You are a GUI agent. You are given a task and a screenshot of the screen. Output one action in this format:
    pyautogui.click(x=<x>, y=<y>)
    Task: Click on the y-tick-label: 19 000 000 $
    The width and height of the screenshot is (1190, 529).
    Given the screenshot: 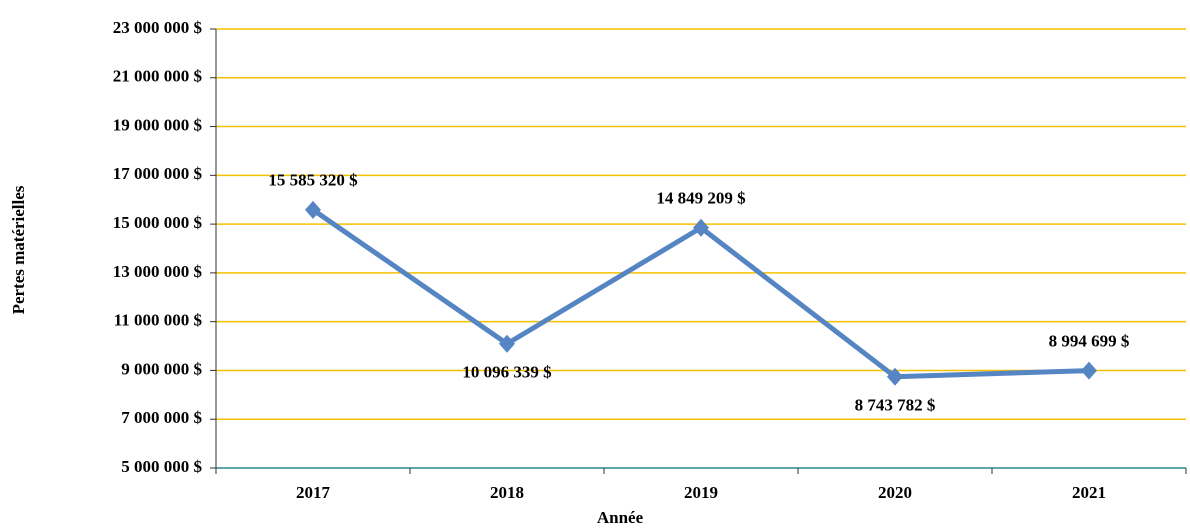 What is the action you would take?
    pyautogui.click(x=158, y=124)
    